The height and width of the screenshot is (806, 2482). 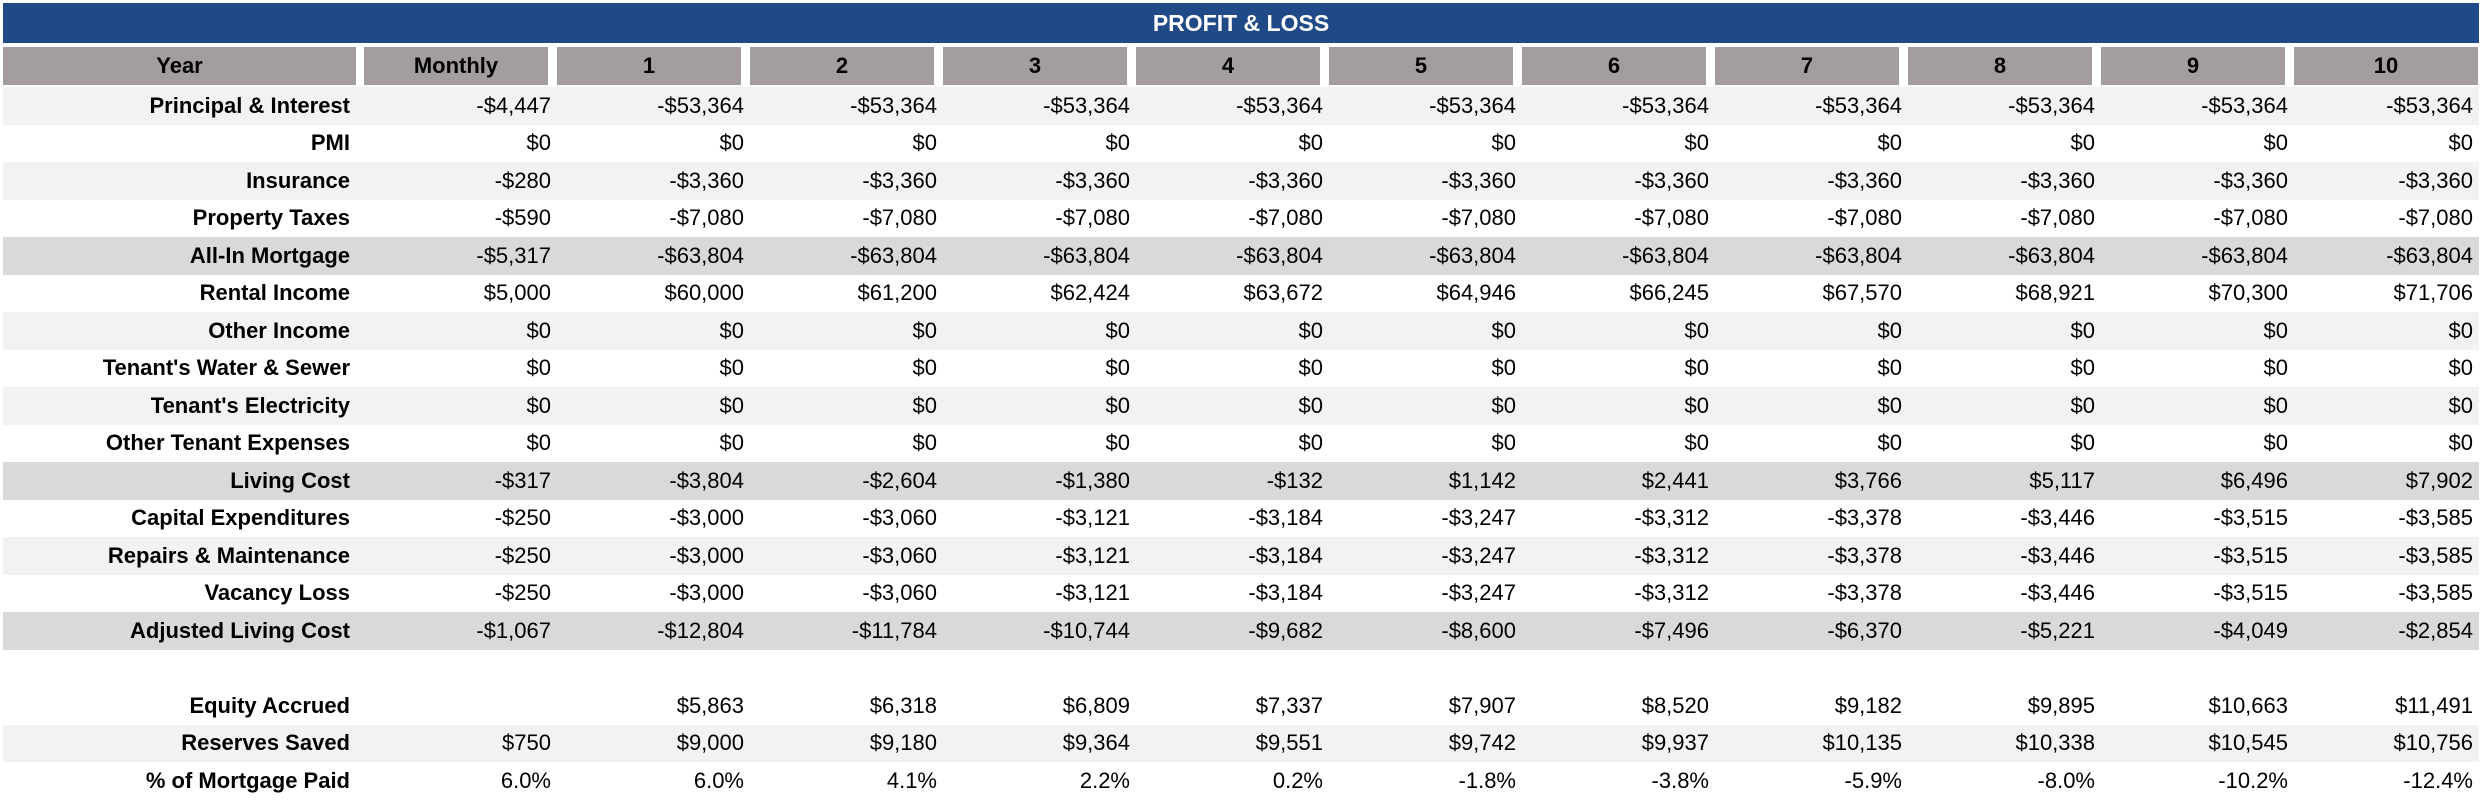 I want to click on value-cell: -5.9%, so click(x=1811, y=781).